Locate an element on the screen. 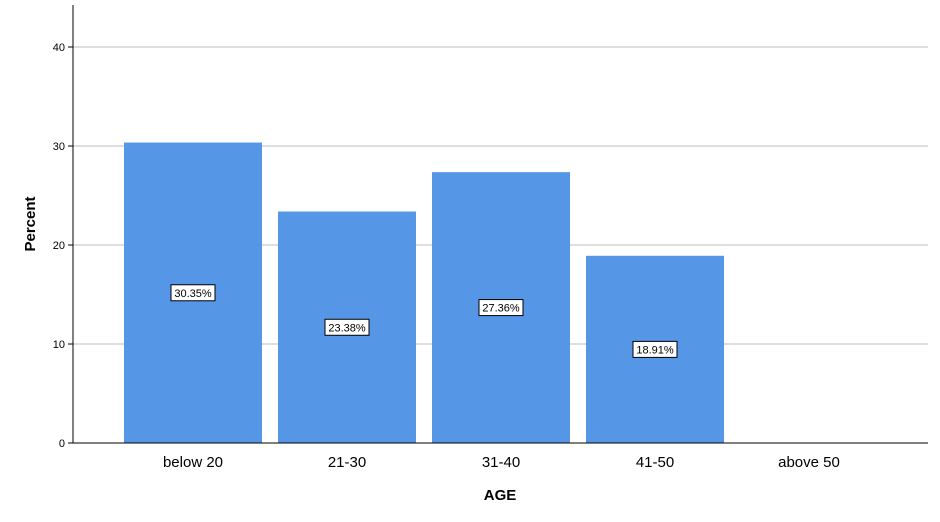 This screenshot has height=522, width=940. y-tick-labels: 0 10 20 30 40 is located at coordinates (63, 246).